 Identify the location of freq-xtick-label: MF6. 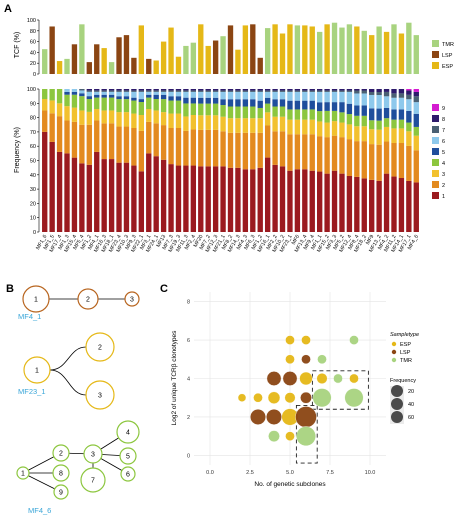
(296, 240).